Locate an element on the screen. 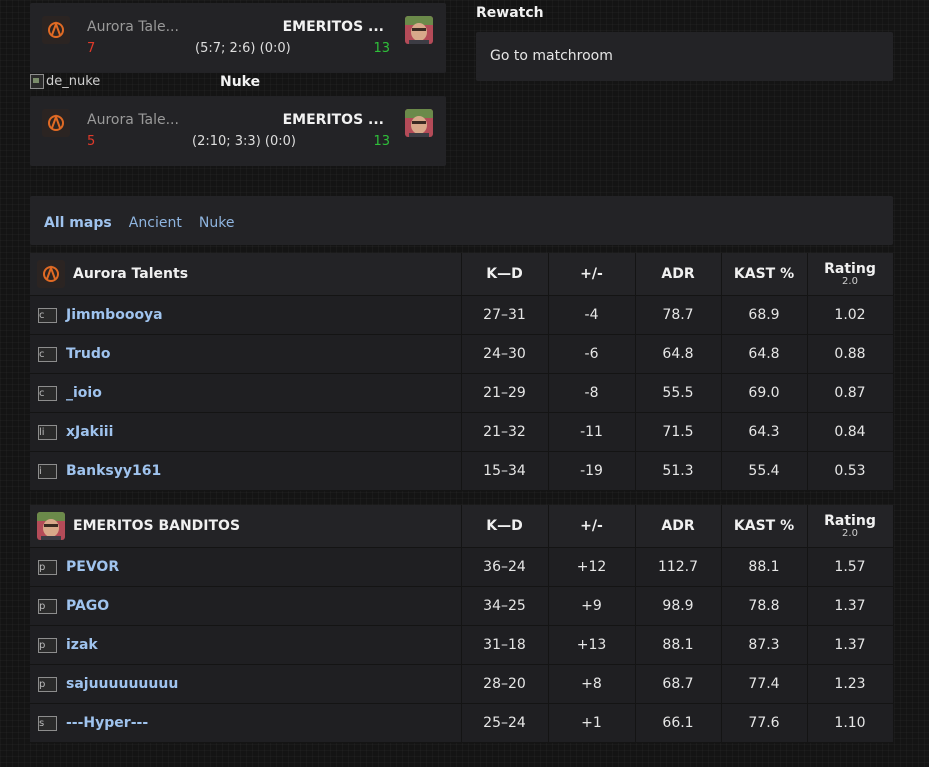 This screenshot has width=929, height=767. team2-score: 13 is located at coordinates (381, 141).